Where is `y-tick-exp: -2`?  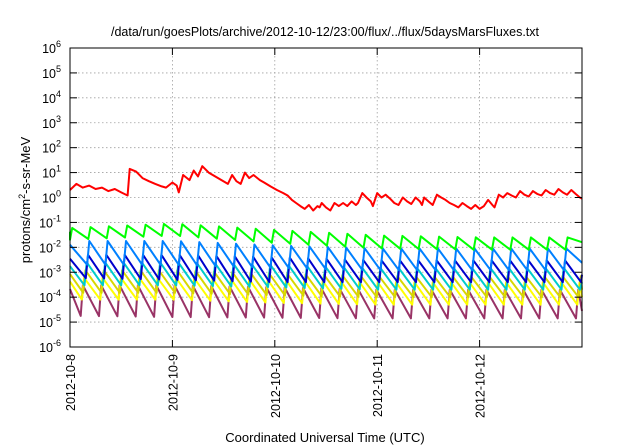 y-tick-exp: -2 is located at coordinates (57, 243).